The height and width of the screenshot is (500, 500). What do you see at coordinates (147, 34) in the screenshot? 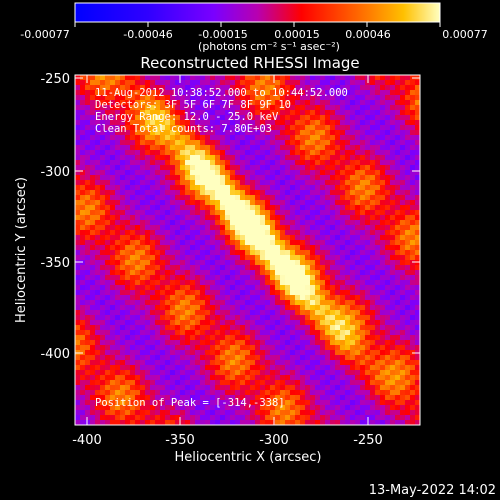
I see `colorbar-tick-label: -0.00046` at bounding box center [147, 34].